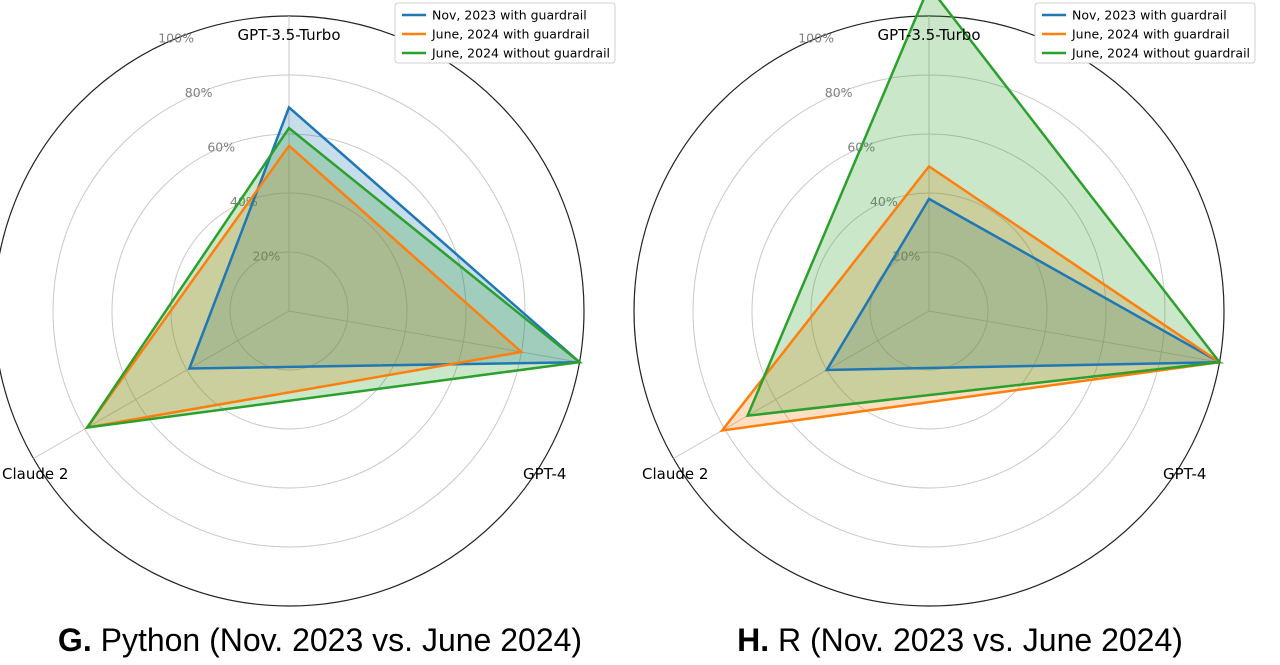  I want to click on caption-letter: G., so click(74, 640).